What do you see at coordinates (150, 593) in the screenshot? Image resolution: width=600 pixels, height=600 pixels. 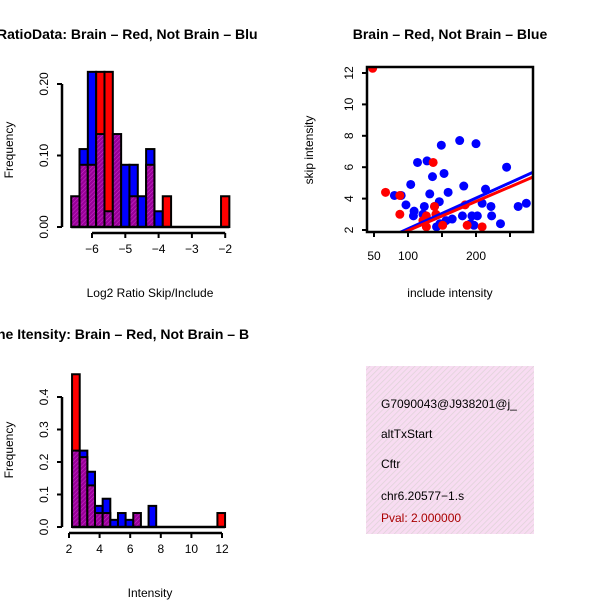 I see `intensity-histogram-xlabel: Intensity` at bounding box center [150, 593].